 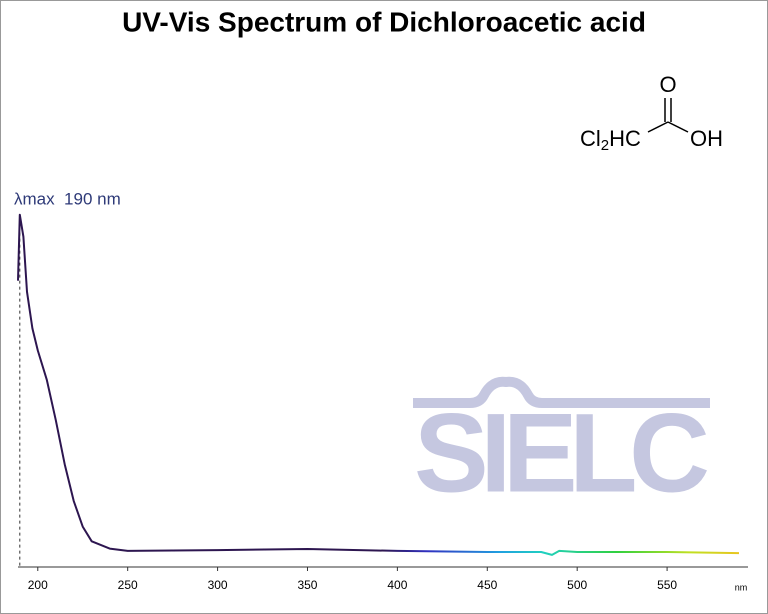 I want to click on atom: HC, so click(x=625, y=138).